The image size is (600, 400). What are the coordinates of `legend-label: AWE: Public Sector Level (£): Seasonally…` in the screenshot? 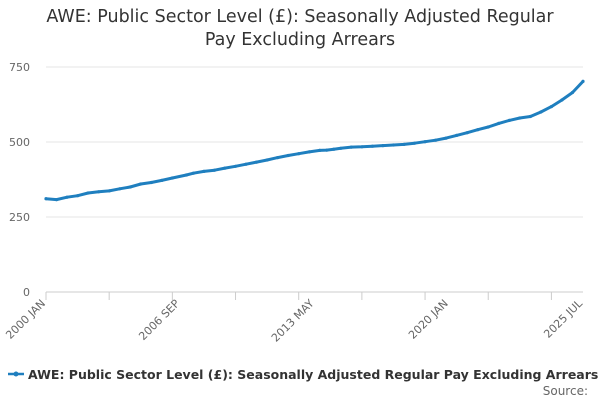 It's located at (313, 374).